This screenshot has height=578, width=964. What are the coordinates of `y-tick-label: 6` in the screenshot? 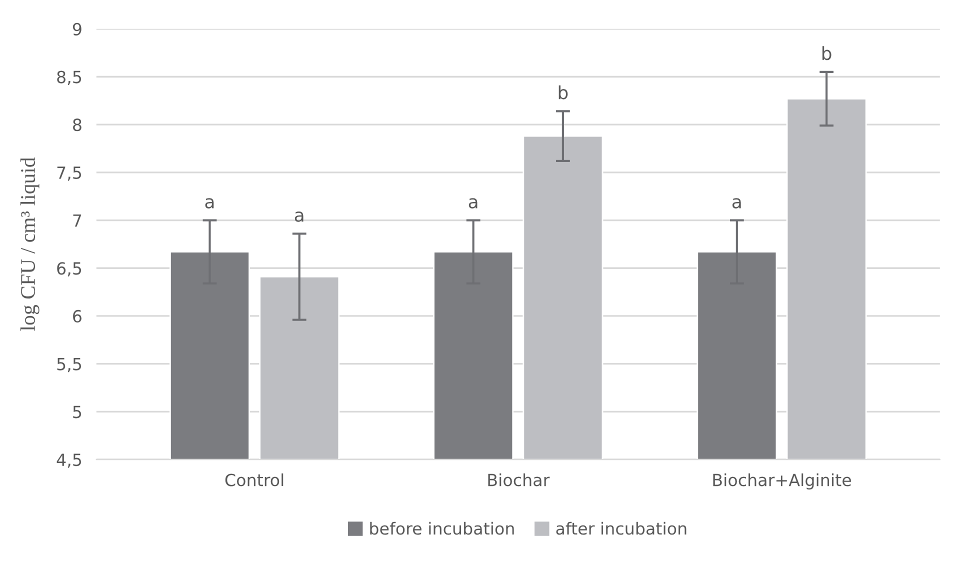 It's located at (77, 316).